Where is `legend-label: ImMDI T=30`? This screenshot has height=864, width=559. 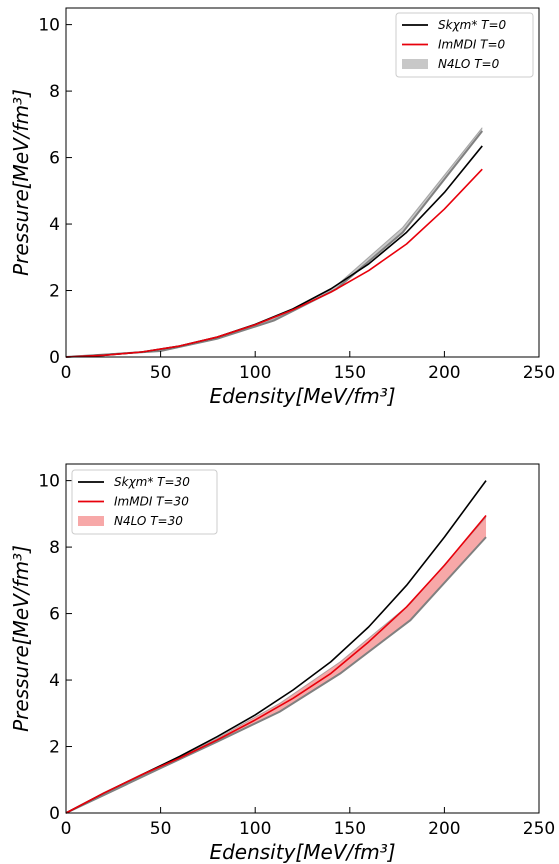 legend-label: ImMDI T=30 is located at coordinates (151, 502).